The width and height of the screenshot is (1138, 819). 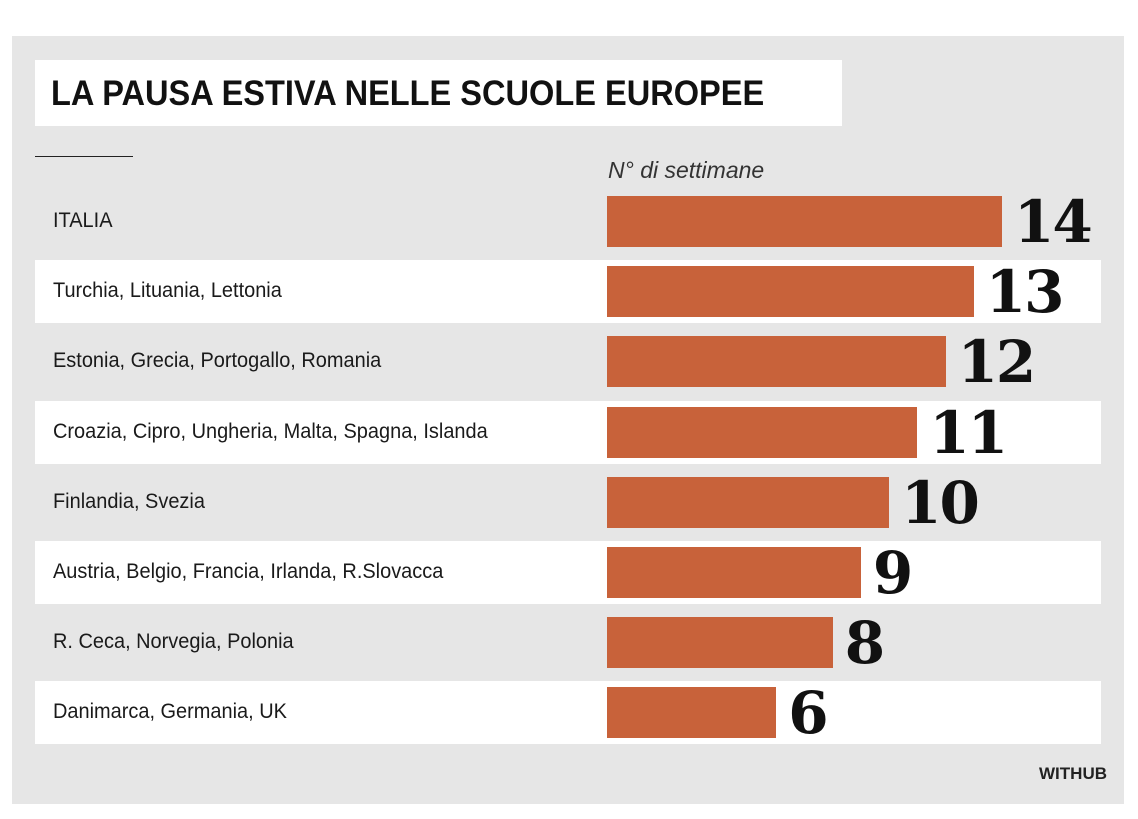 I want to click on value-label: 12, so click(x=997, y=362).